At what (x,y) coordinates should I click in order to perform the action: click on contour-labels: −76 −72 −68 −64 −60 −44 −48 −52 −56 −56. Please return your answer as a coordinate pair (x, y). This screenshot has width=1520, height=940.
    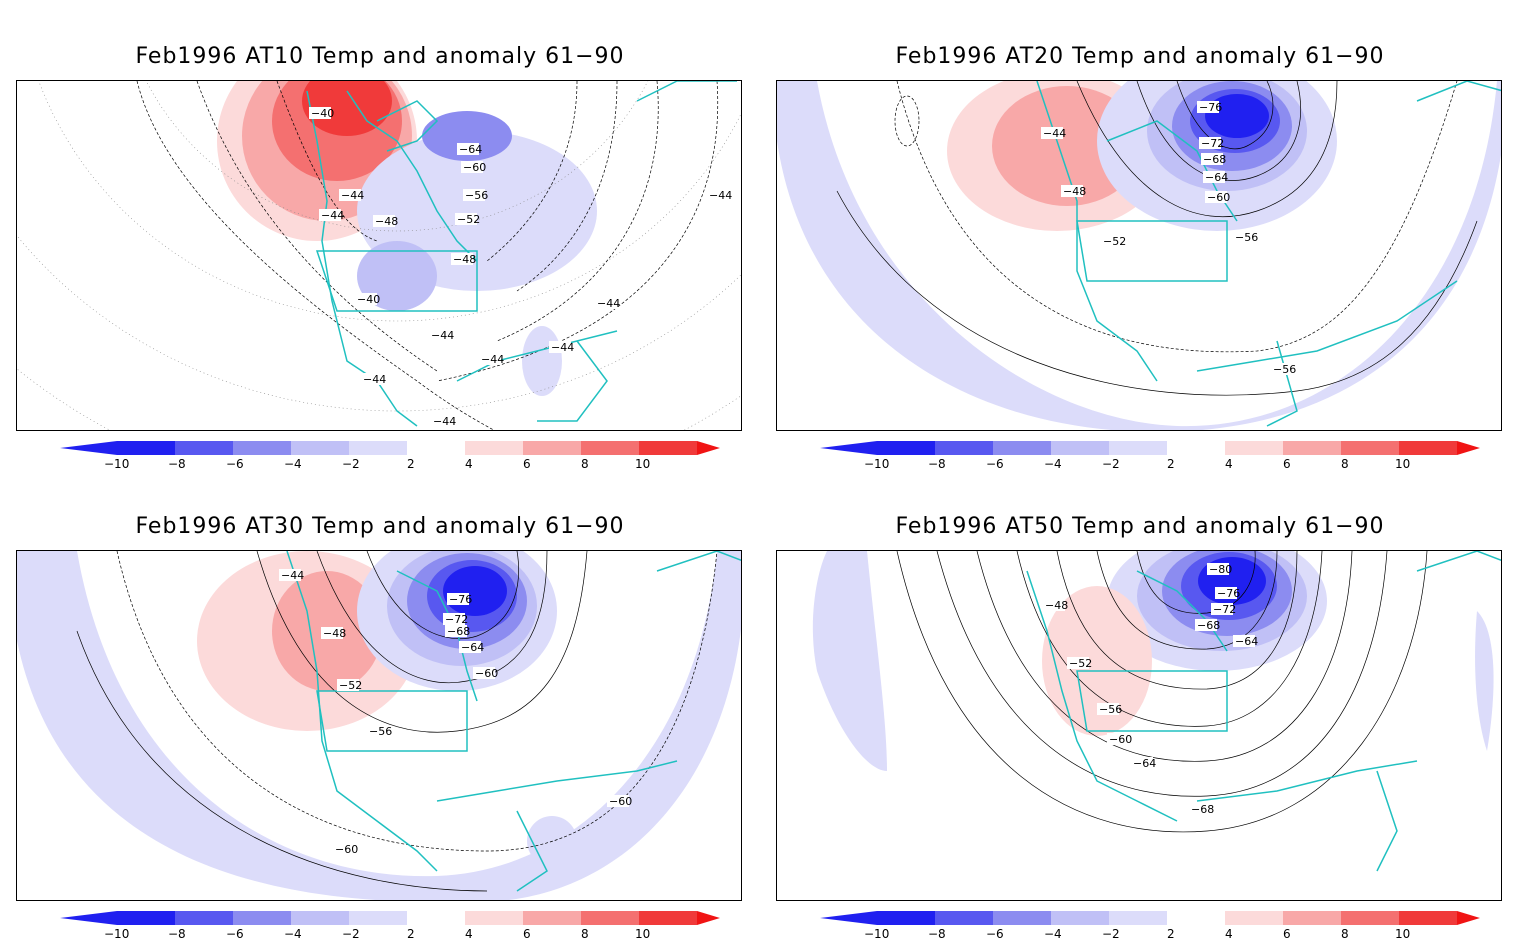
    Looking at the image, I should click on (1168, 238).